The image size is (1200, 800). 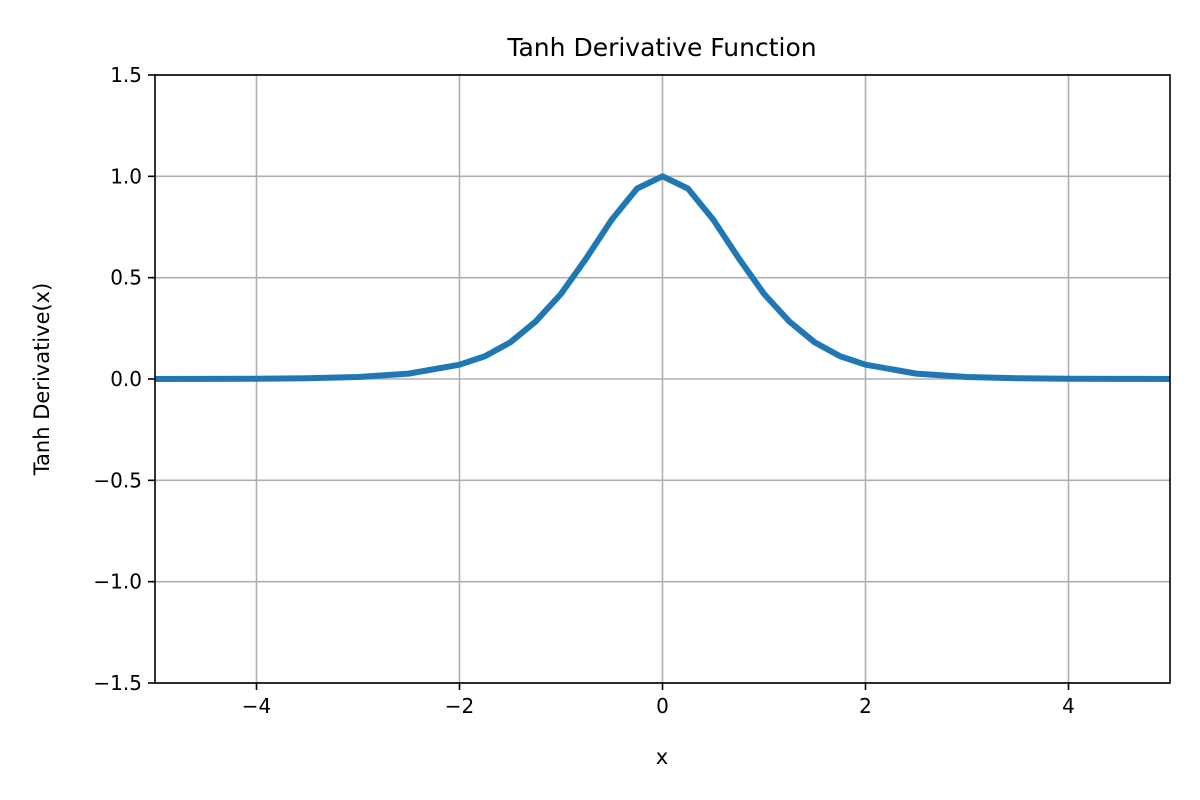 I want to click on y-tick-label: 1.0, so click(x=126, y=176).